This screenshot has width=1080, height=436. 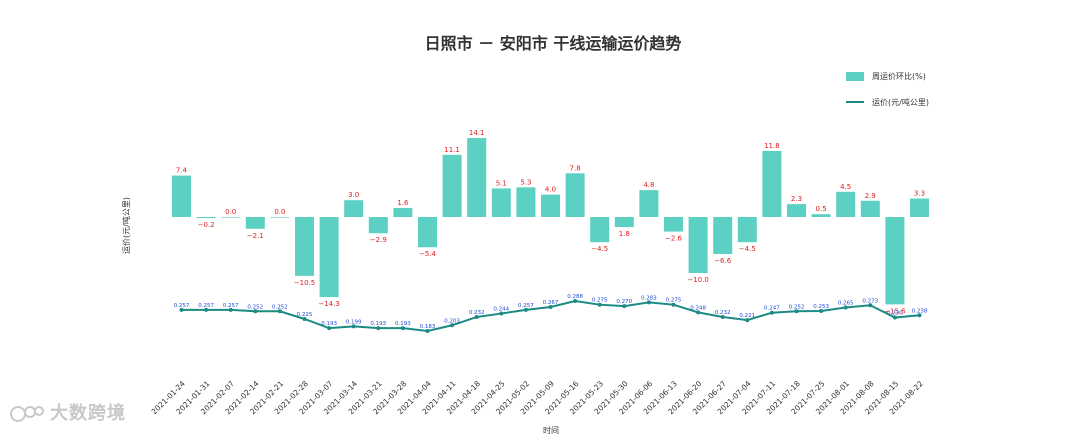 What do you see at coordinates (919, 194) in the screenshot?
I see `bar-data-label: 3.3` at bounding box center [919, 194].